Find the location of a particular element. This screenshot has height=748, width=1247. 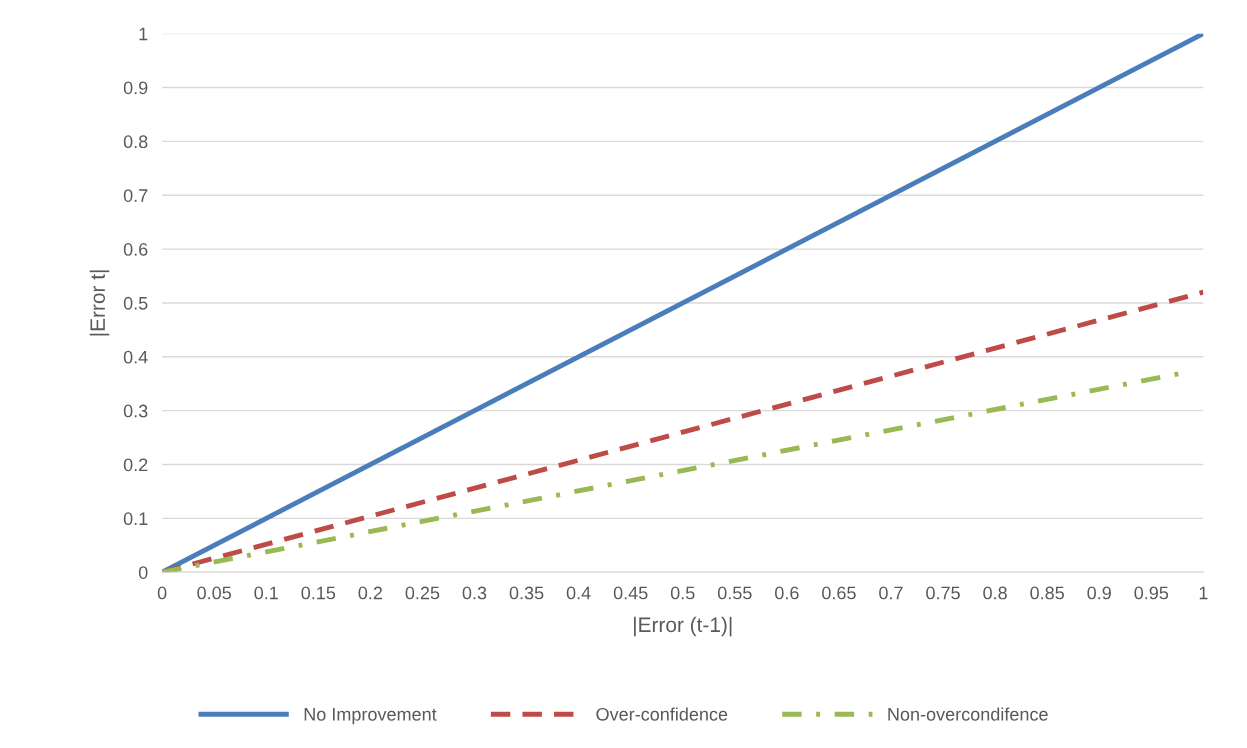

legend-label: Over-confidence is located at coordinates (662, 714).